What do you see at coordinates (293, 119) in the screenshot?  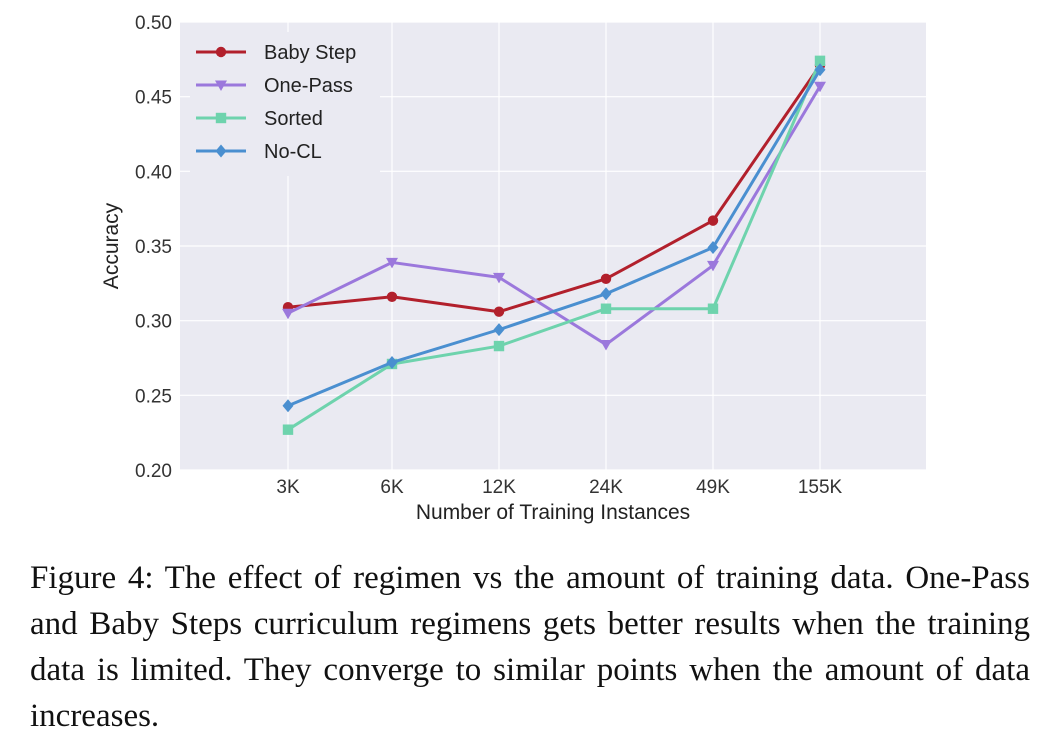 I see `legend-label: Sorted` at bounding box center [293, 119].